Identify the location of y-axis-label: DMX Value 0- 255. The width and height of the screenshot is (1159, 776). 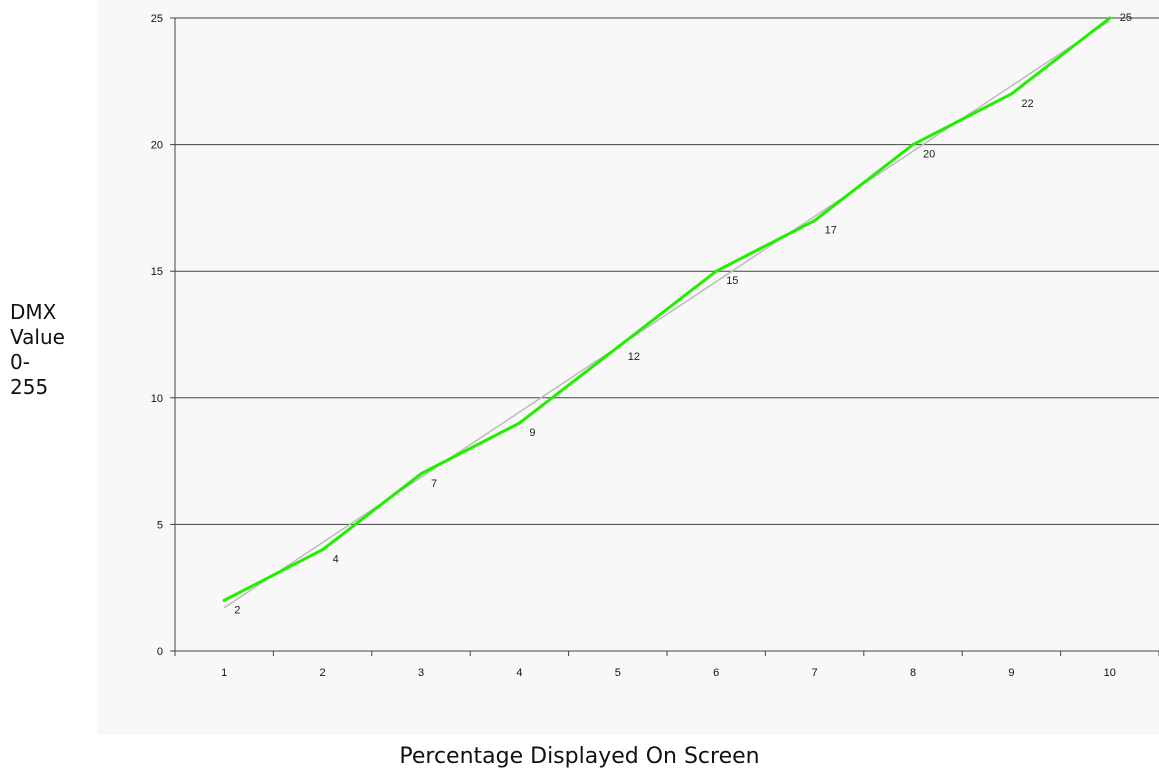
(45, 350).